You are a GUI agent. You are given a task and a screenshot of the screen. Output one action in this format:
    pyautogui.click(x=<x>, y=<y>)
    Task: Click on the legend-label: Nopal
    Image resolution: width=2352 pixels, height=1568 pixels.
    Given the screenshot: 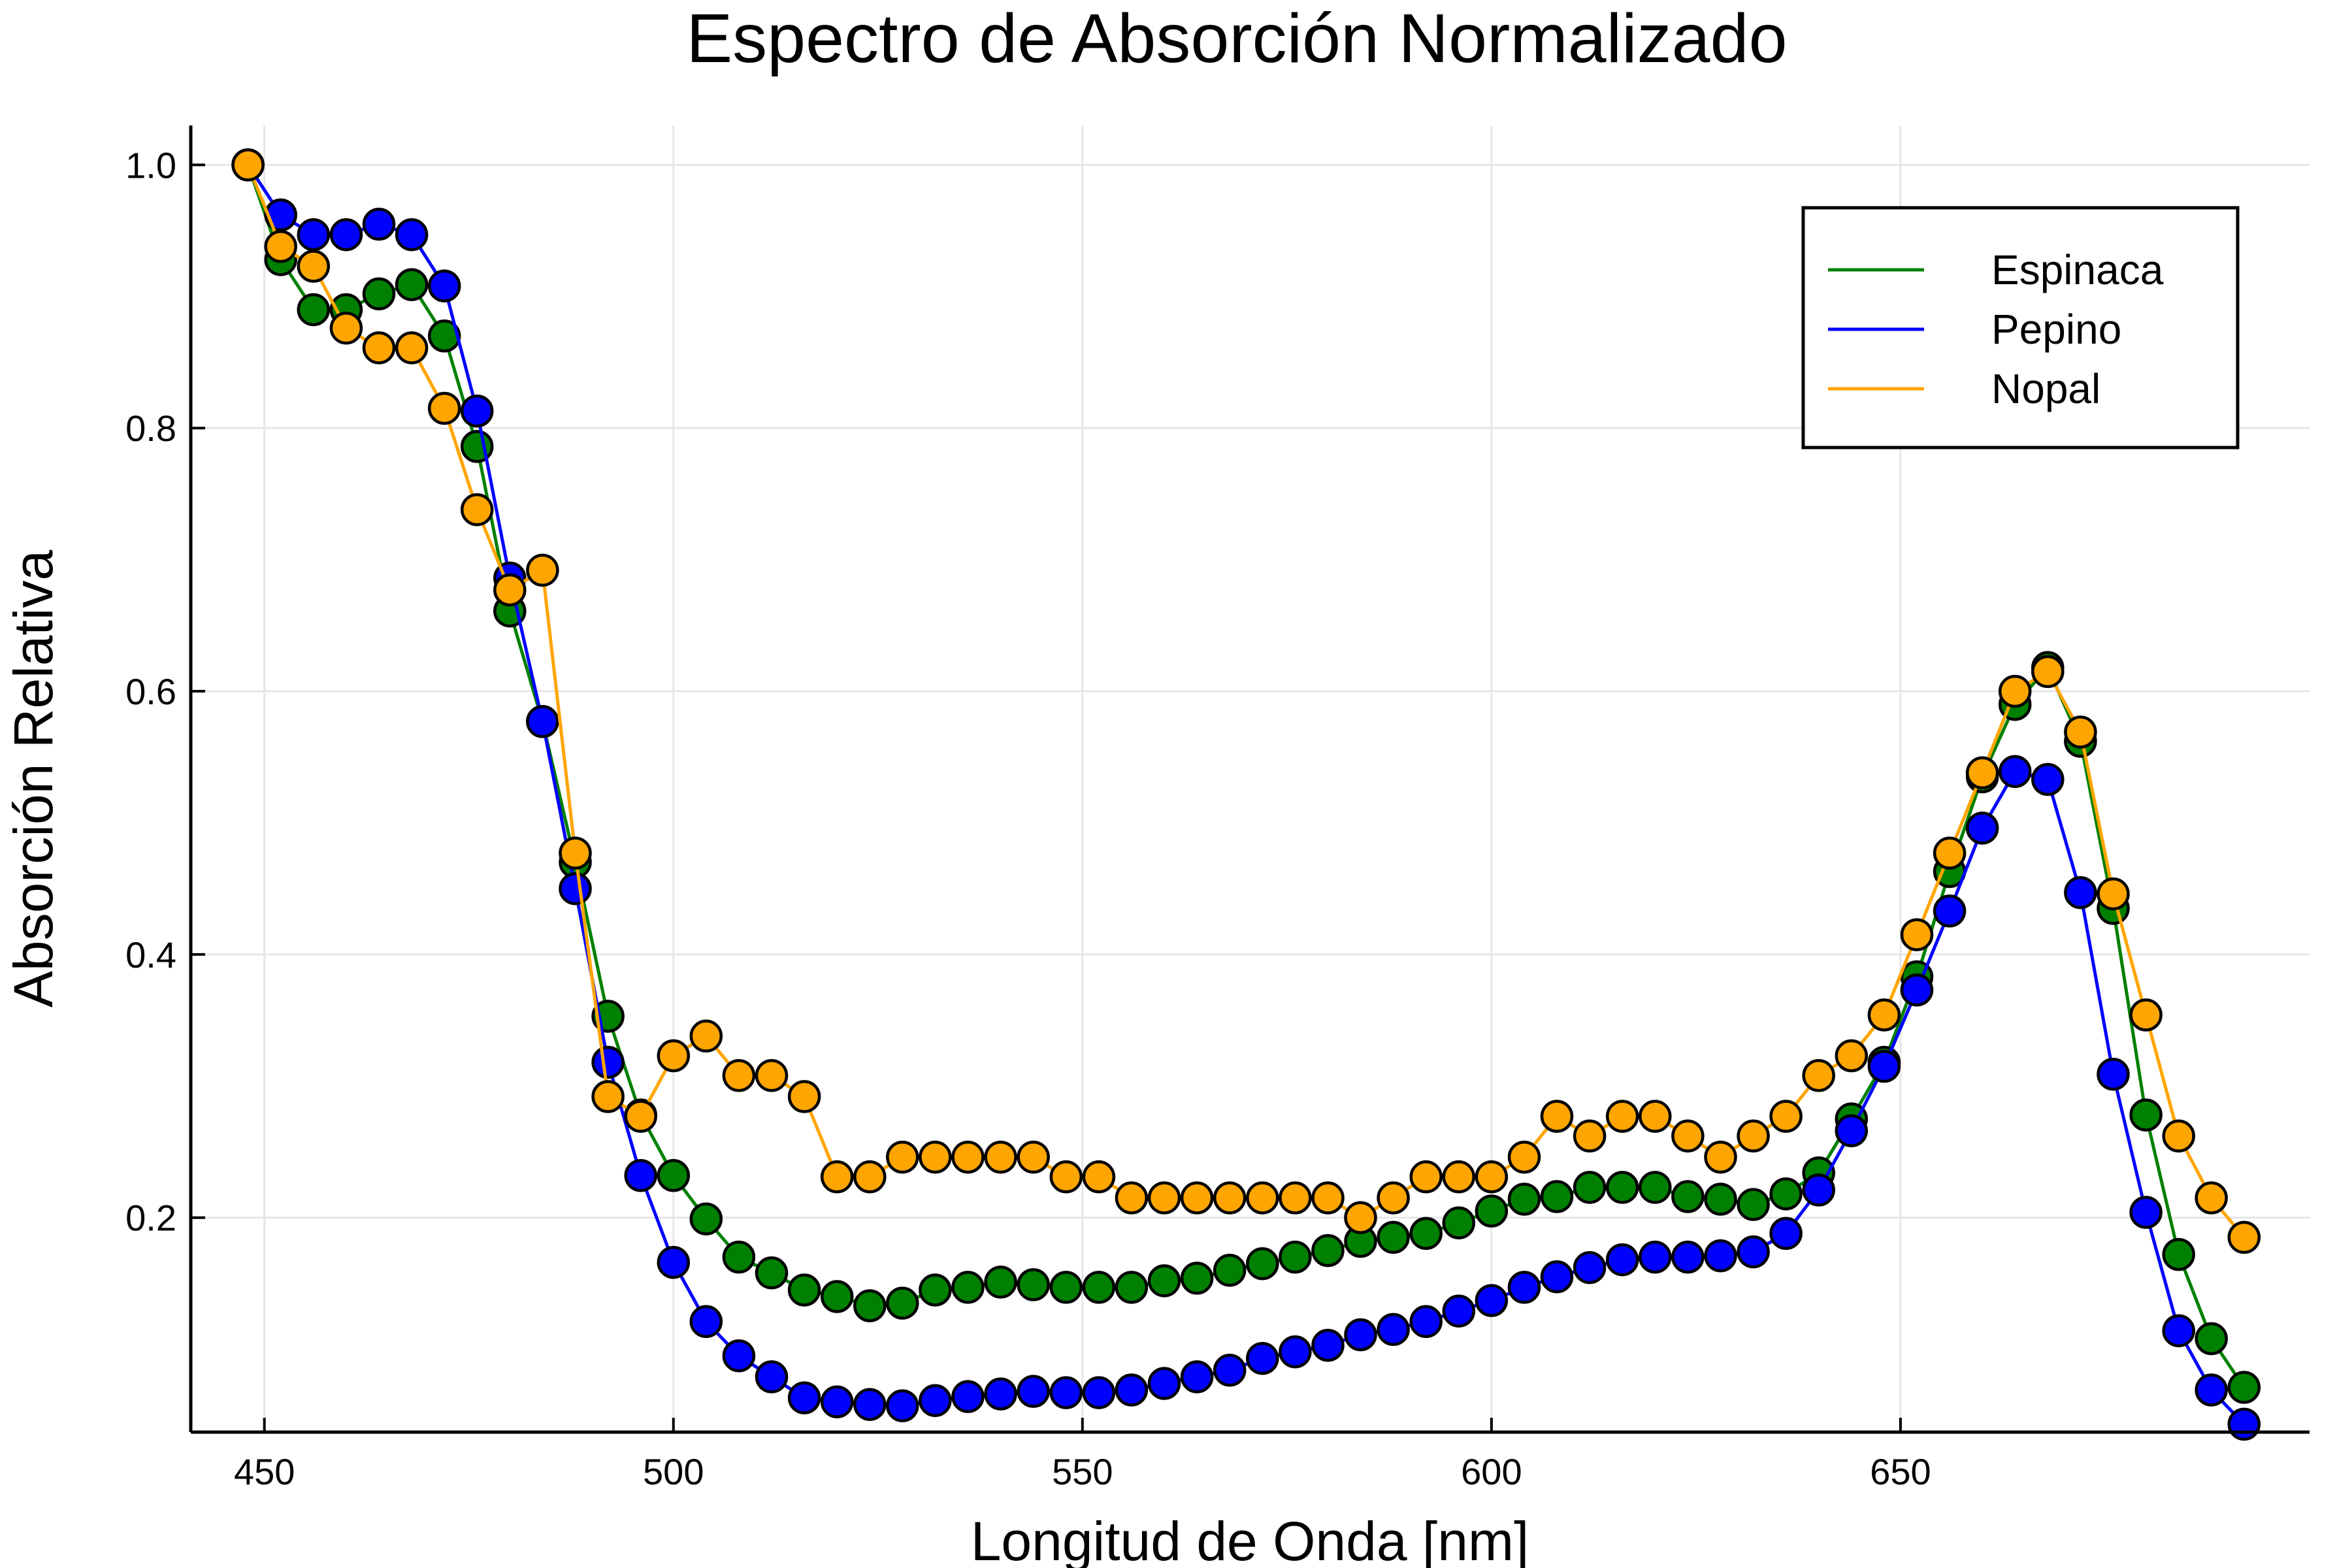 What is the action you would take?
    pyautogui.click(x=2045, y=388)
    